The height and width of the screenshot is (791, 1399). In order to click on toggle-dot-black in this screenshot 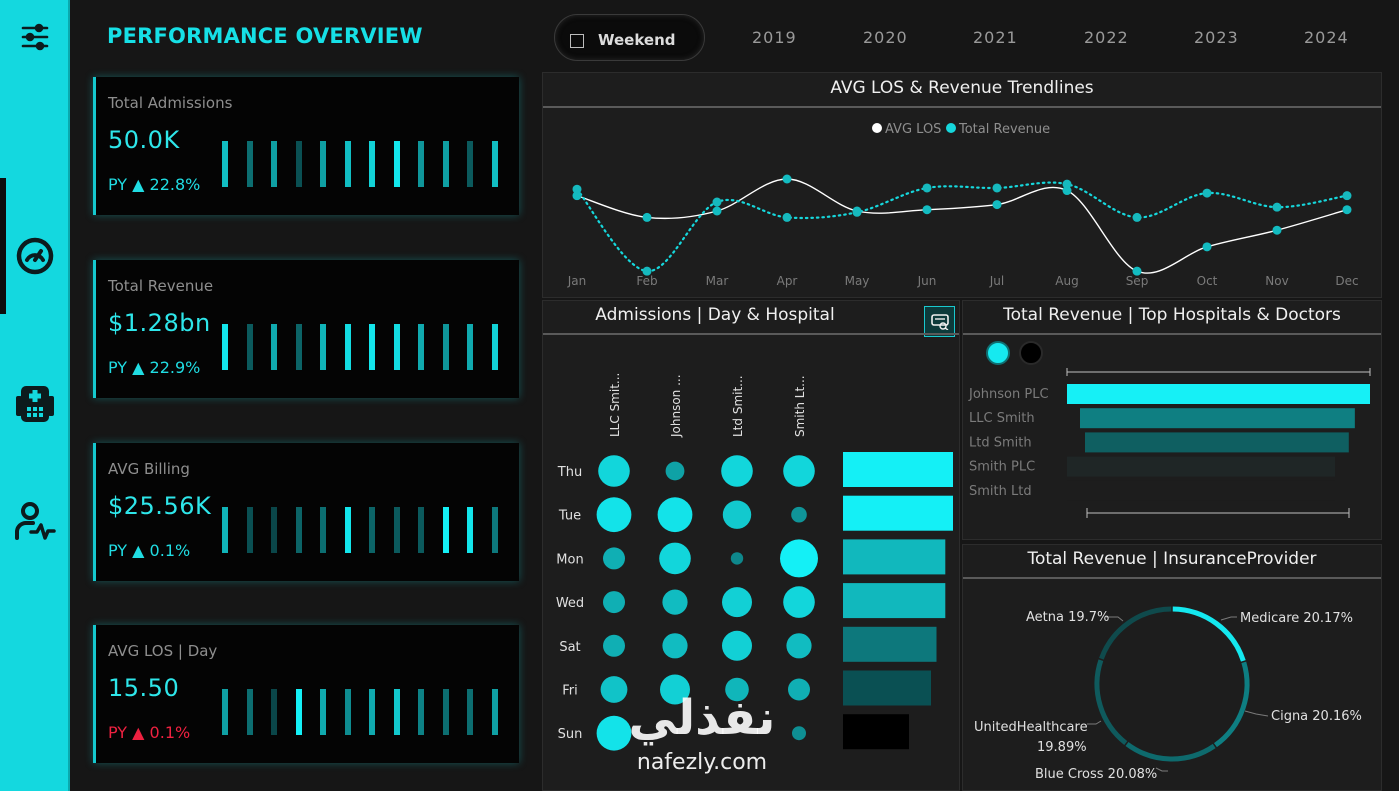, I will do `click(1031, 353)`.